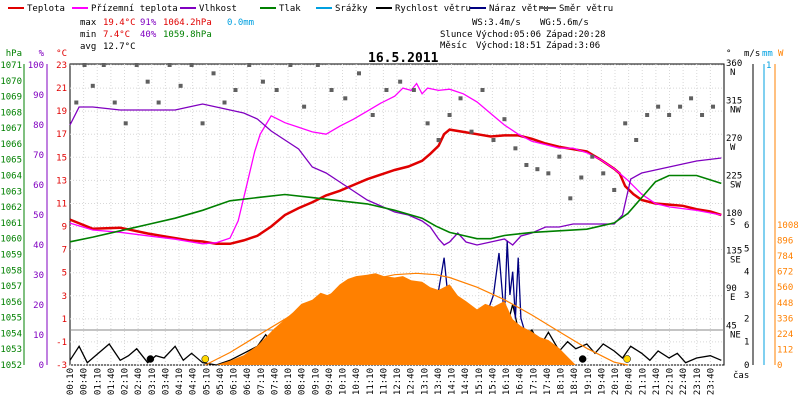 The image size is (800, 400). What do you see at coordinates (785, 288) in the screenshot?
I see `wm2-tick-label: 560` at bounding box center [785, 288].